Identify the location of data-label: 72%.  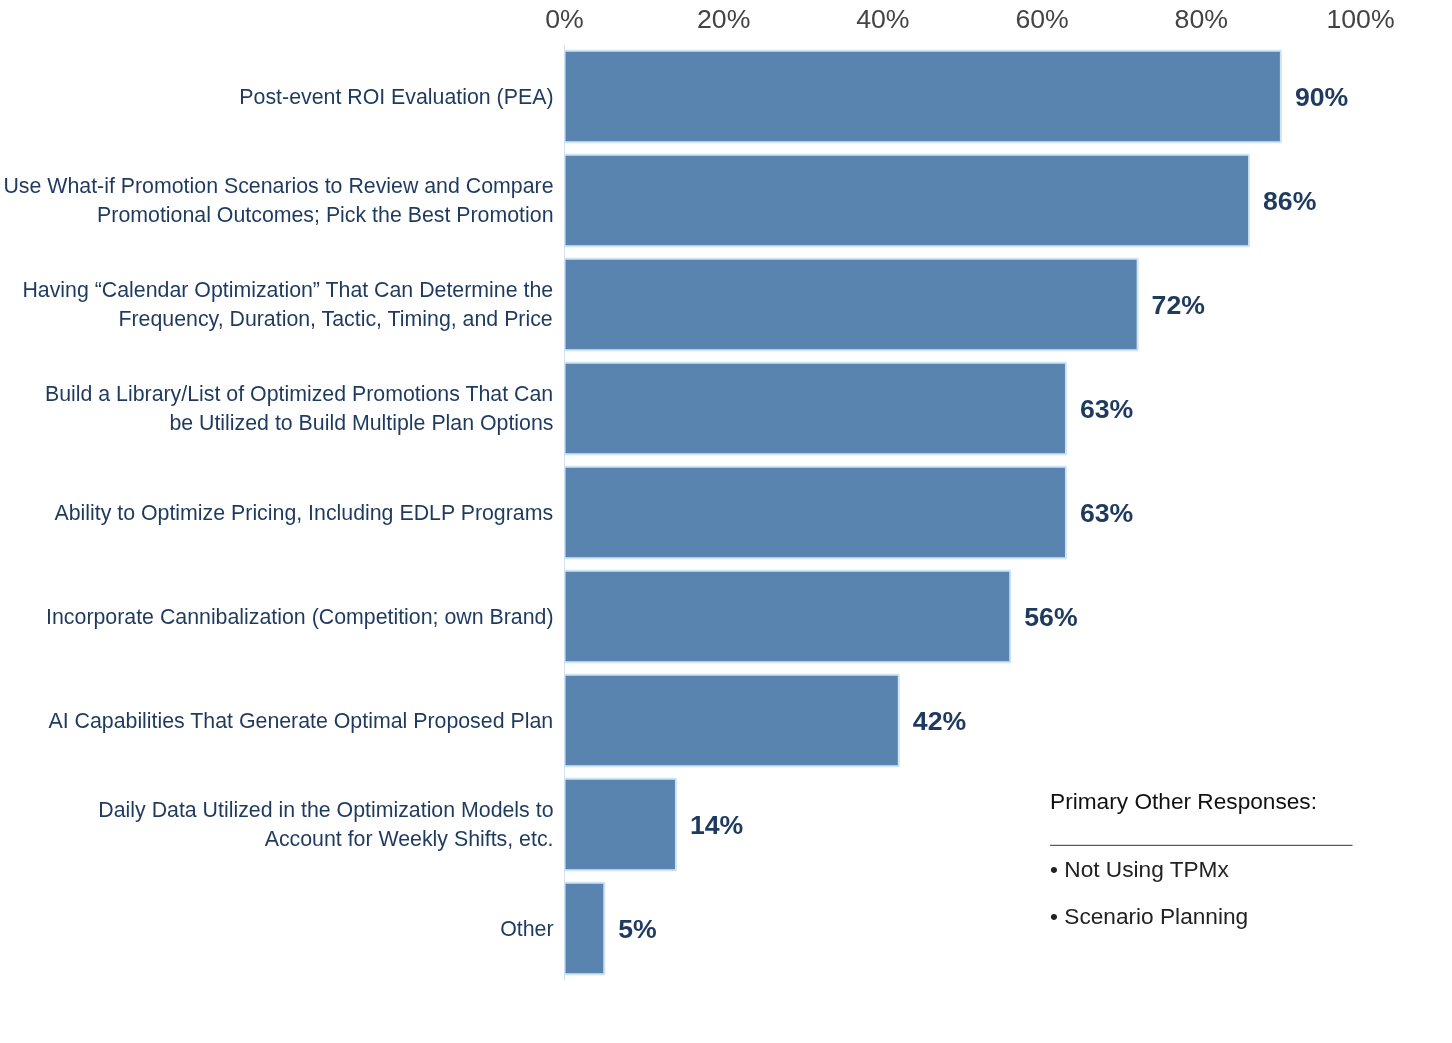
(1178, 304).